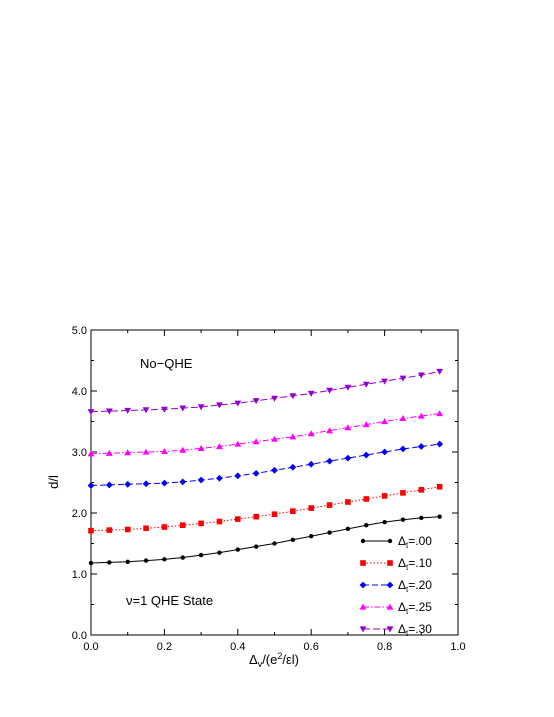 The image size is (554, 717). I want to click on y-tick-label: 1.0, so click(79, 575).